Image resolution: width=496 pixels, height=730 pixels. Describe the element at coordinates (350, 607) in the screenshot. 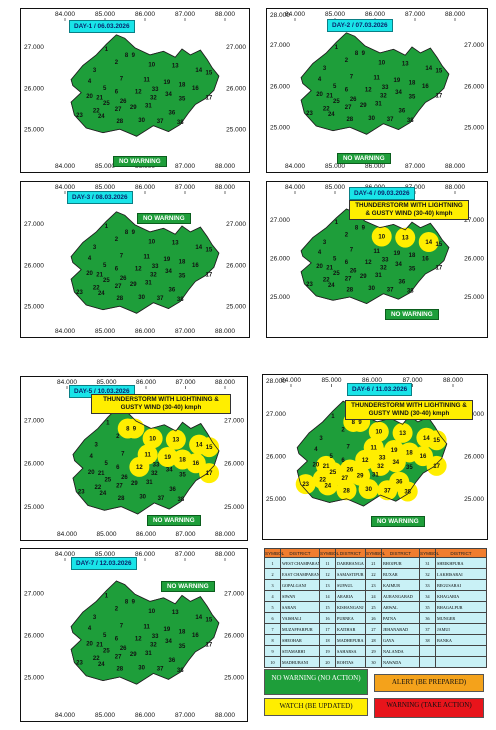

I see `district-name: KISHANGANJ` at that location.